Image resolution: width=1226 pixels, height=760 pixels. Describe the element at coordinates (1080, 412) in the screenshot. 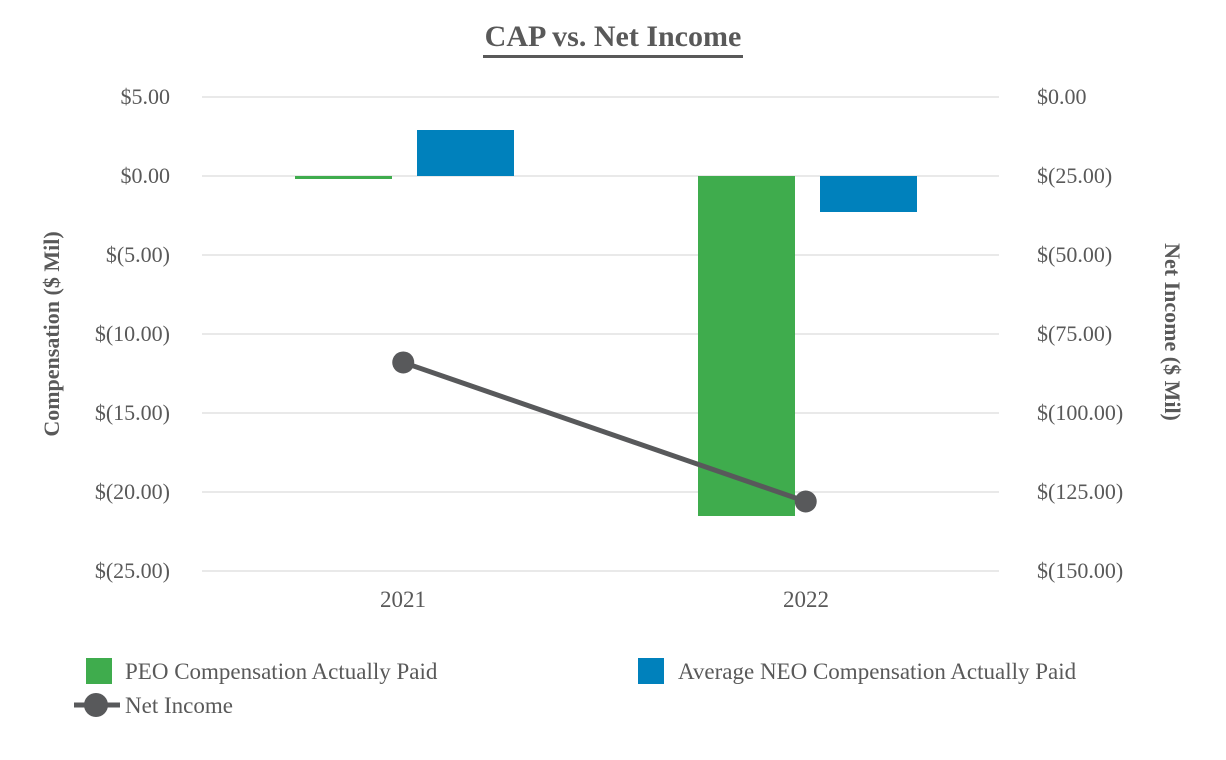

I see `right-axis-tick-label: $(100.00)` at that location.